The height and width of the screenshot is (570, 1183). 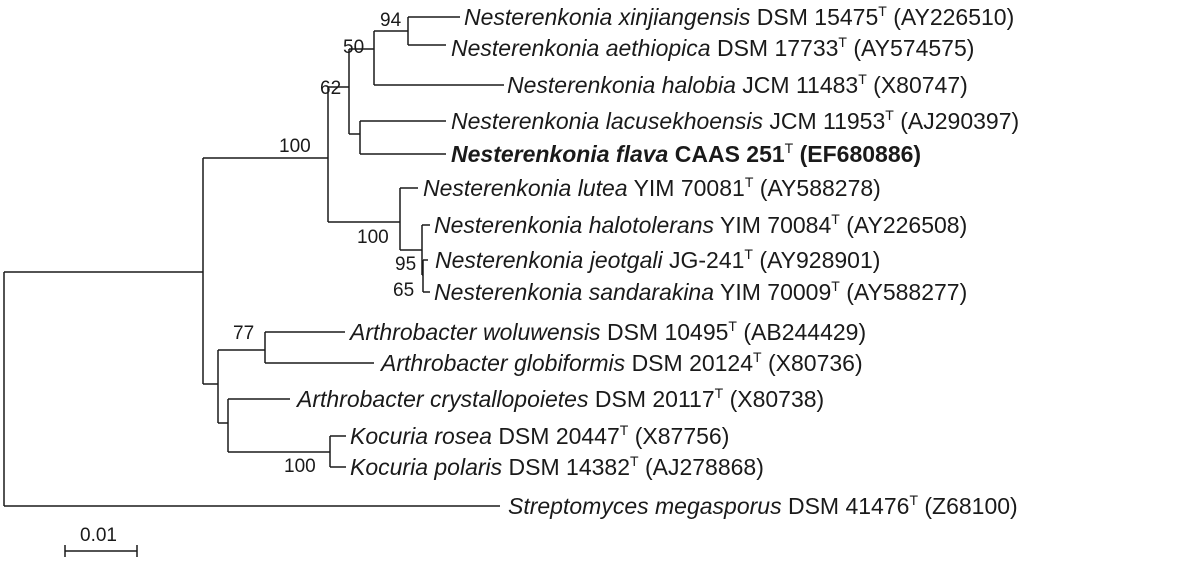 I want to click on branch-crystallo-kocuria, so click(x=278, y=425).